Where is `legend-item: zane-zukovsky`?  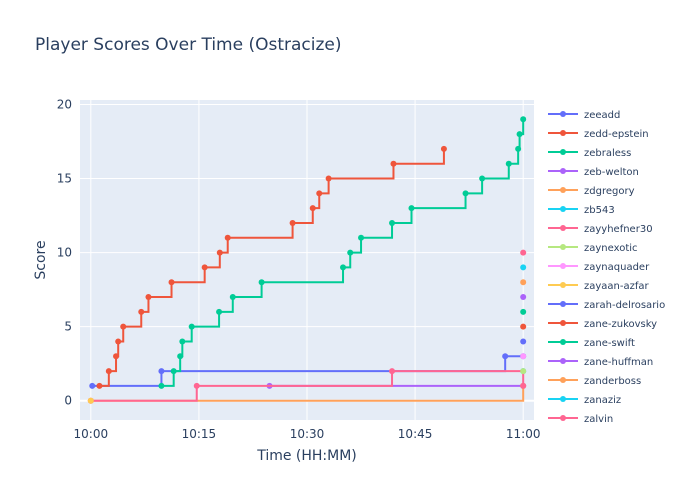 legend-item: zane-zukovsky is located at coordinates (602, 324).